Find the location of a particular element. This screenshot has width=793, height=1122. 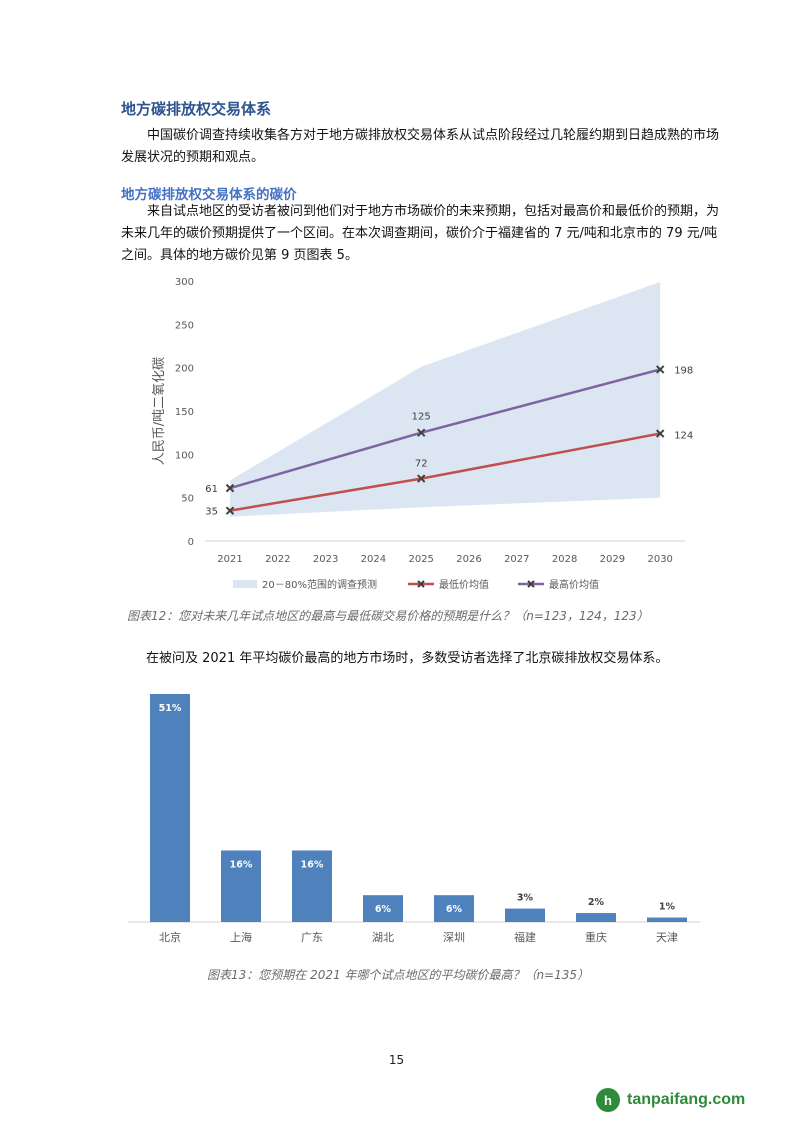

category-label: 北京 is located at coordinates (170, 937).